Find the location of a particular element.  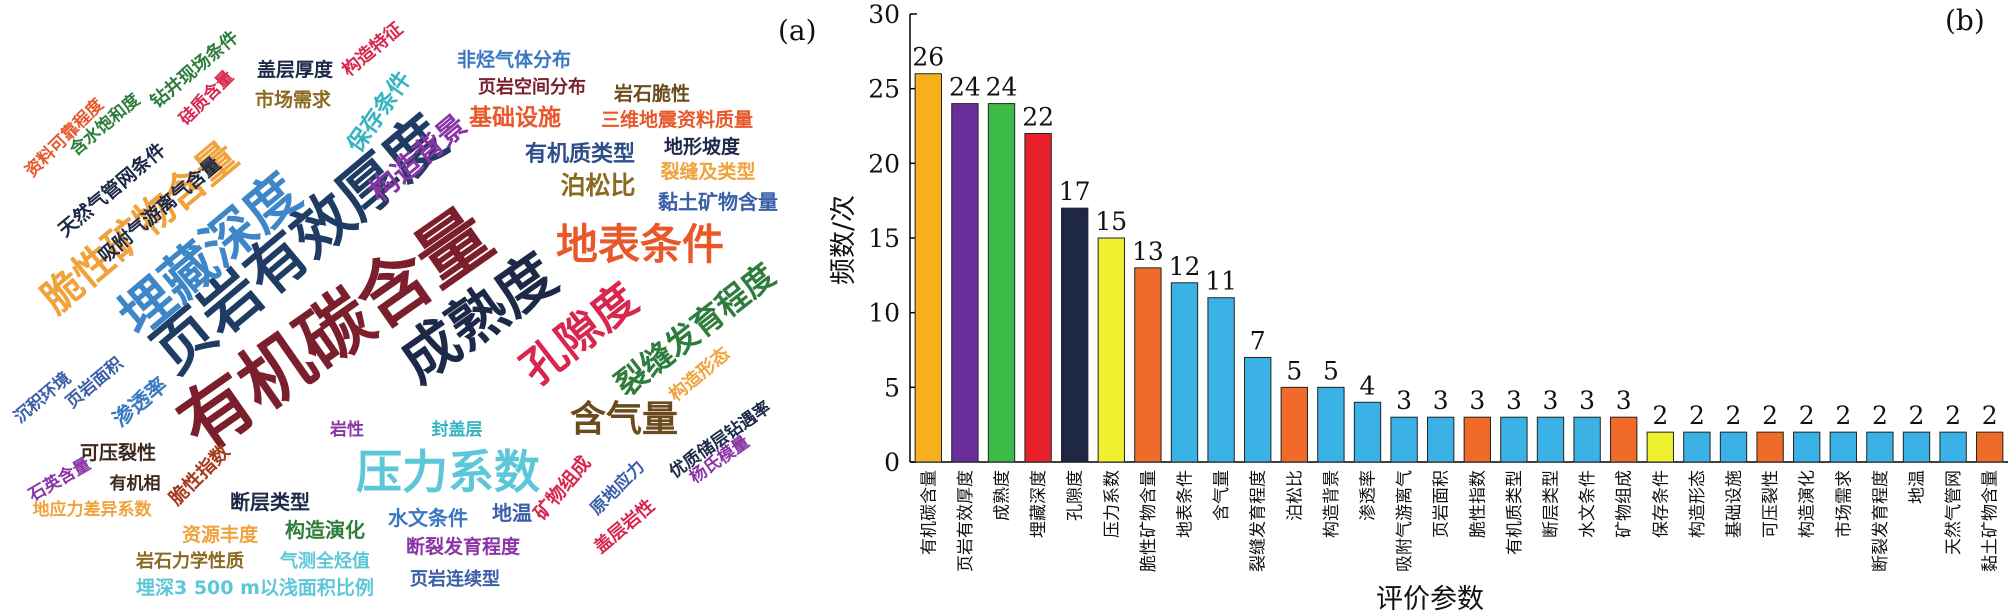

word-cloud-term: 压力系数 is located at coordinates (448, 472).